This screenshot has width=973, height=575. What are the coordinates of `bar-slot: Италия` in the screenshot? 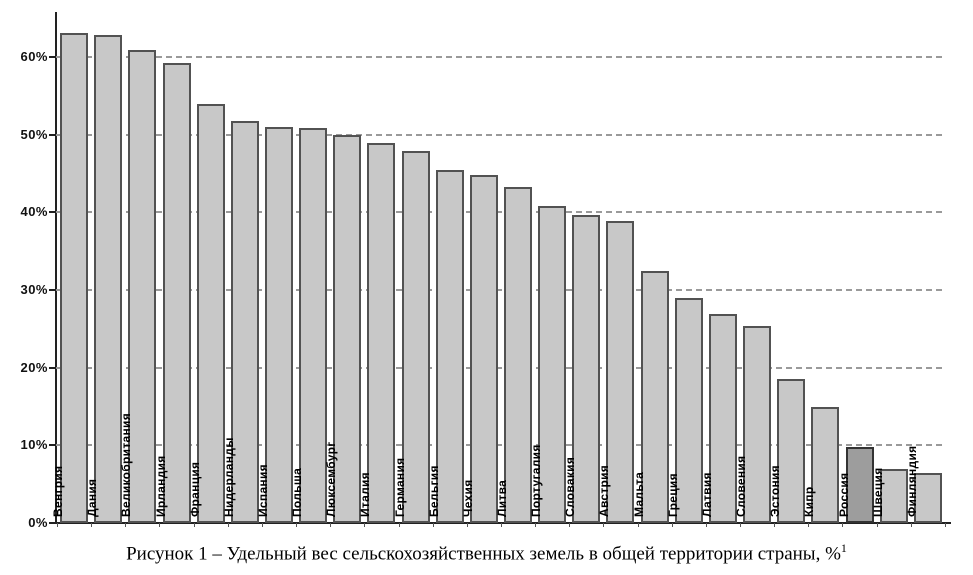 It's located at (378, 267).